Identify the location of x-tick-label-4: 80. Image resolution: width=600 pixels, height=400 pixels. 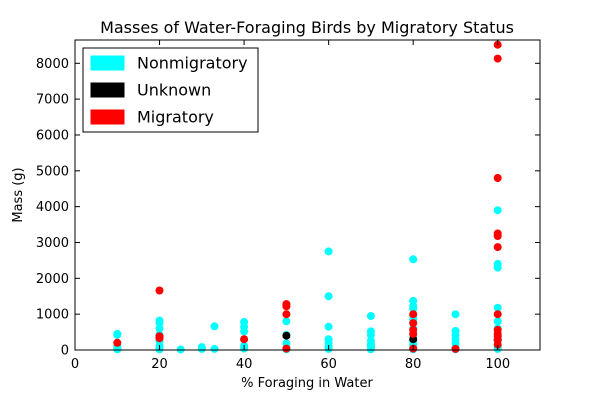
(413, 364).